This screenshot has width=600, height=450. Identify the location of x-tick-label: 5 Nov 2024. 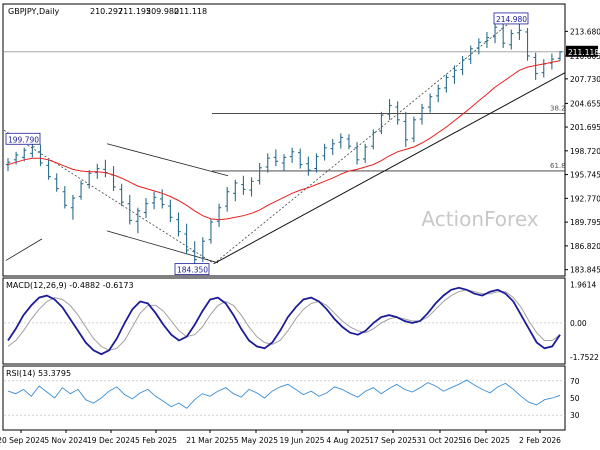
(65, 440).